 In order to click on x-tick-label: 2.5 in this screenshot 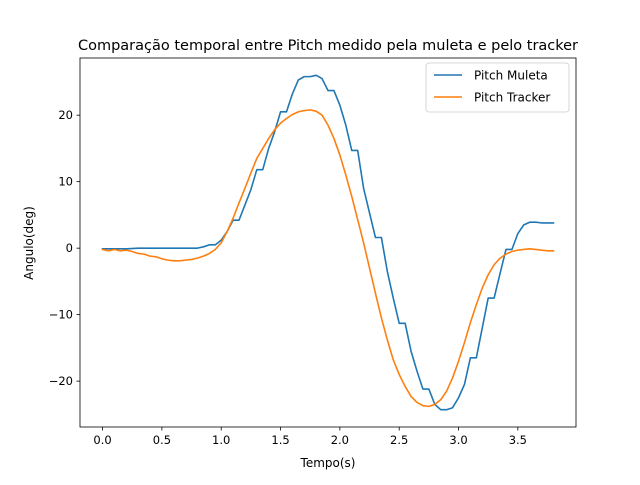, I will do `click(399, 440)`.